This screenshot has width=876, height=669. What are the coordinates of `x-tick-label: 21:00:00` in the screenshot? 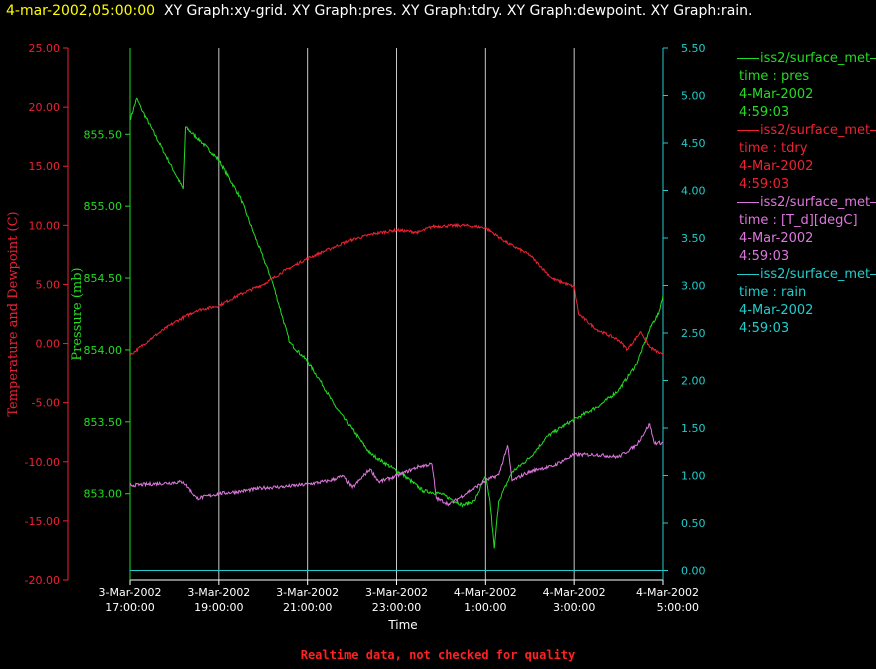 It's located at (307, 607).